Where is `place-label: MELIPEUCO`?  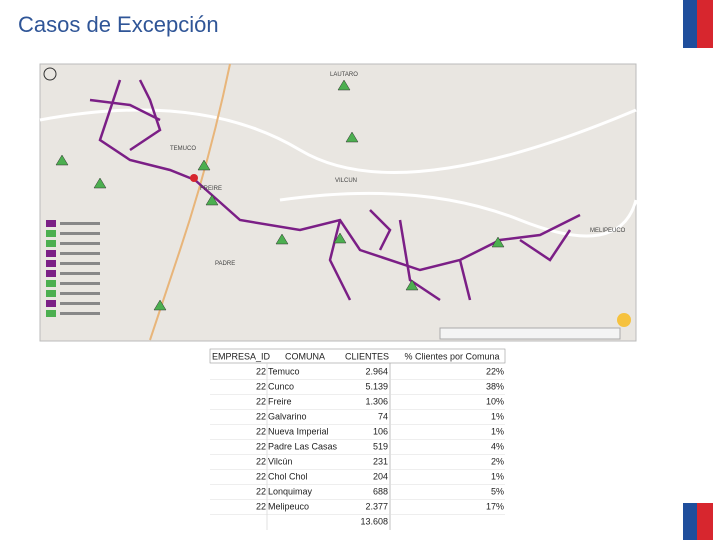 place-label: MELIPEUCO is located at coordinates (608, 231).